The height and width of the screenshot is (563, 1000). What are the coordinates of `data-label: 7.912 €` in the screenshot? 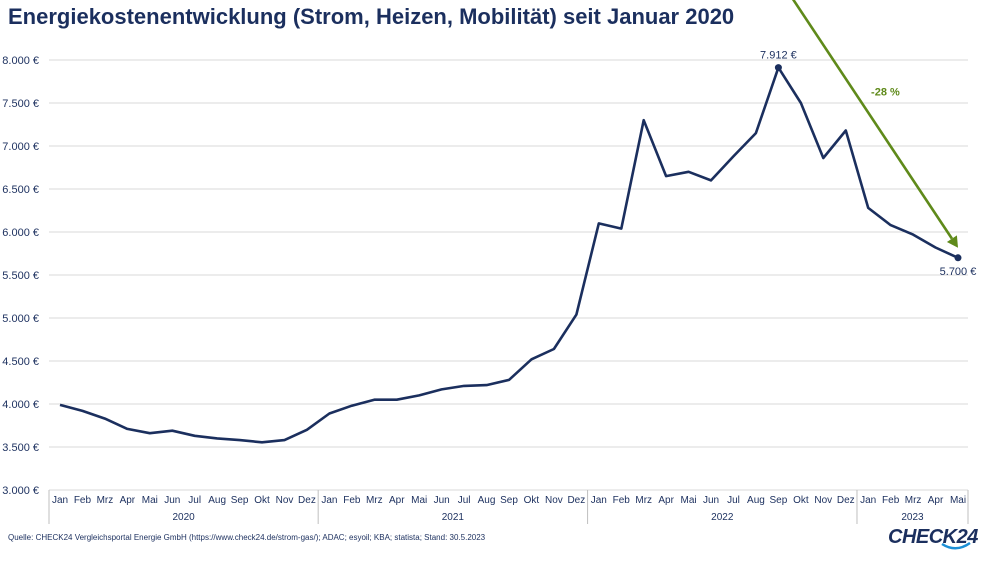 It's located at (778, 56).